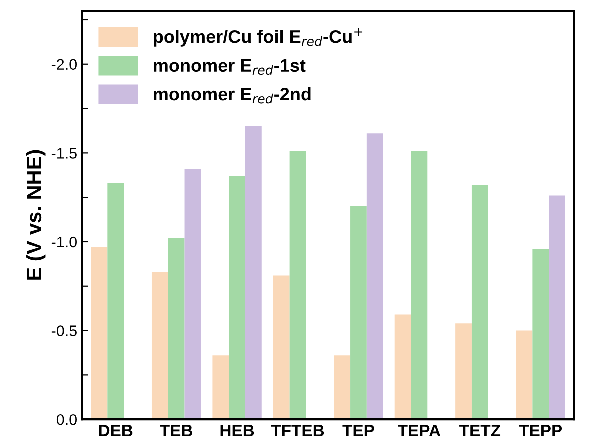 The width and height of the screenshot is (589, 444). I want to click on y-tick-label: -1.5, so click(64, 153).